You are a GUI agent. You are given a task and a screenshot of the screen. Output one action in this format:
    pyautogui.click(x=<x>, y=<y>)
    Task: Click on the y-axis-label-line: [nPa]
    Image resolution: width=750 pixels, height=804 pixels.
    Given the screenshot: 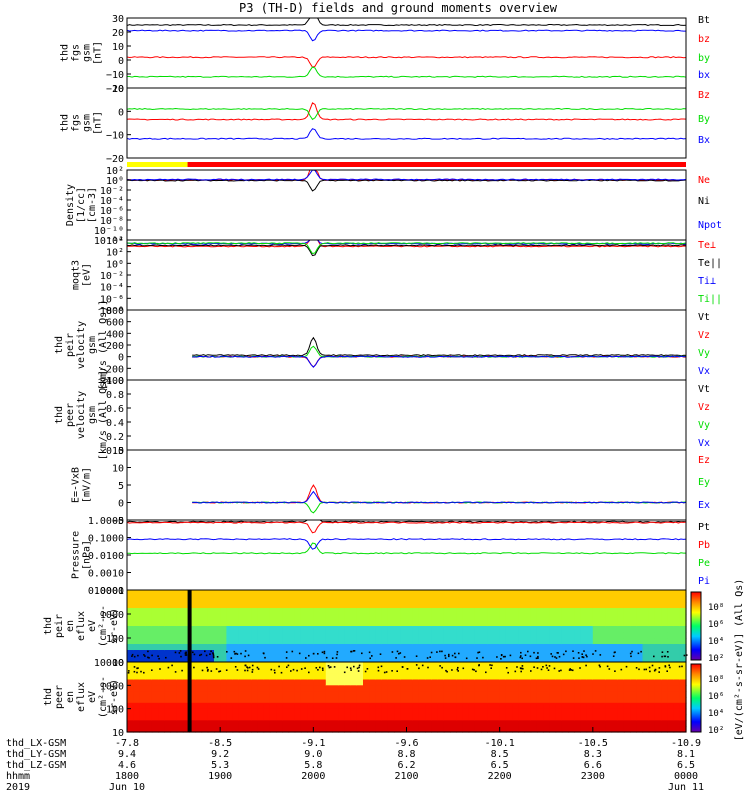 What is the action you would take?
    pyautogui.click(x=87, y=555)
    